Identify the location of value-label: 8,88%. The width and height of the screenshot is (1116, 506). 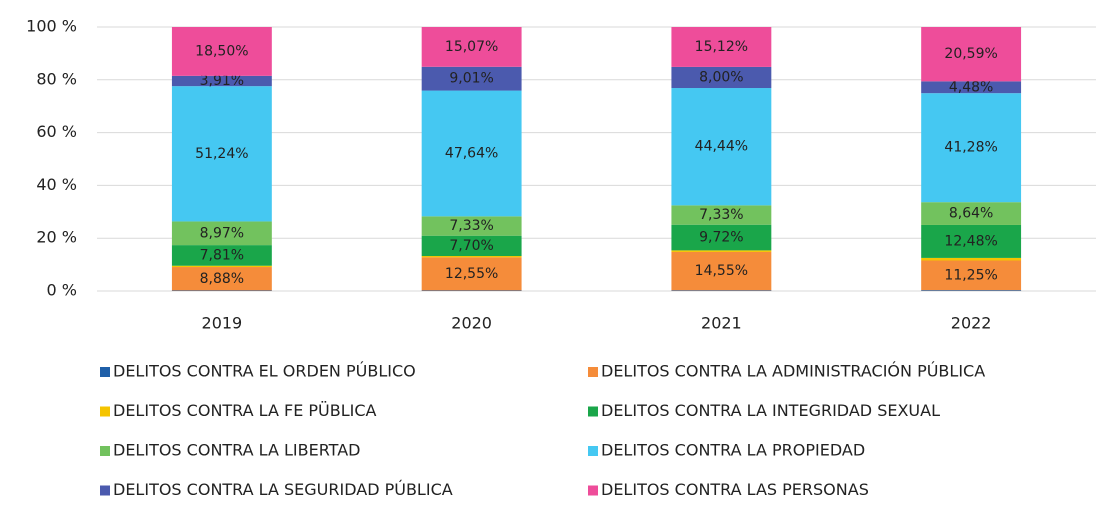
(222, 279).